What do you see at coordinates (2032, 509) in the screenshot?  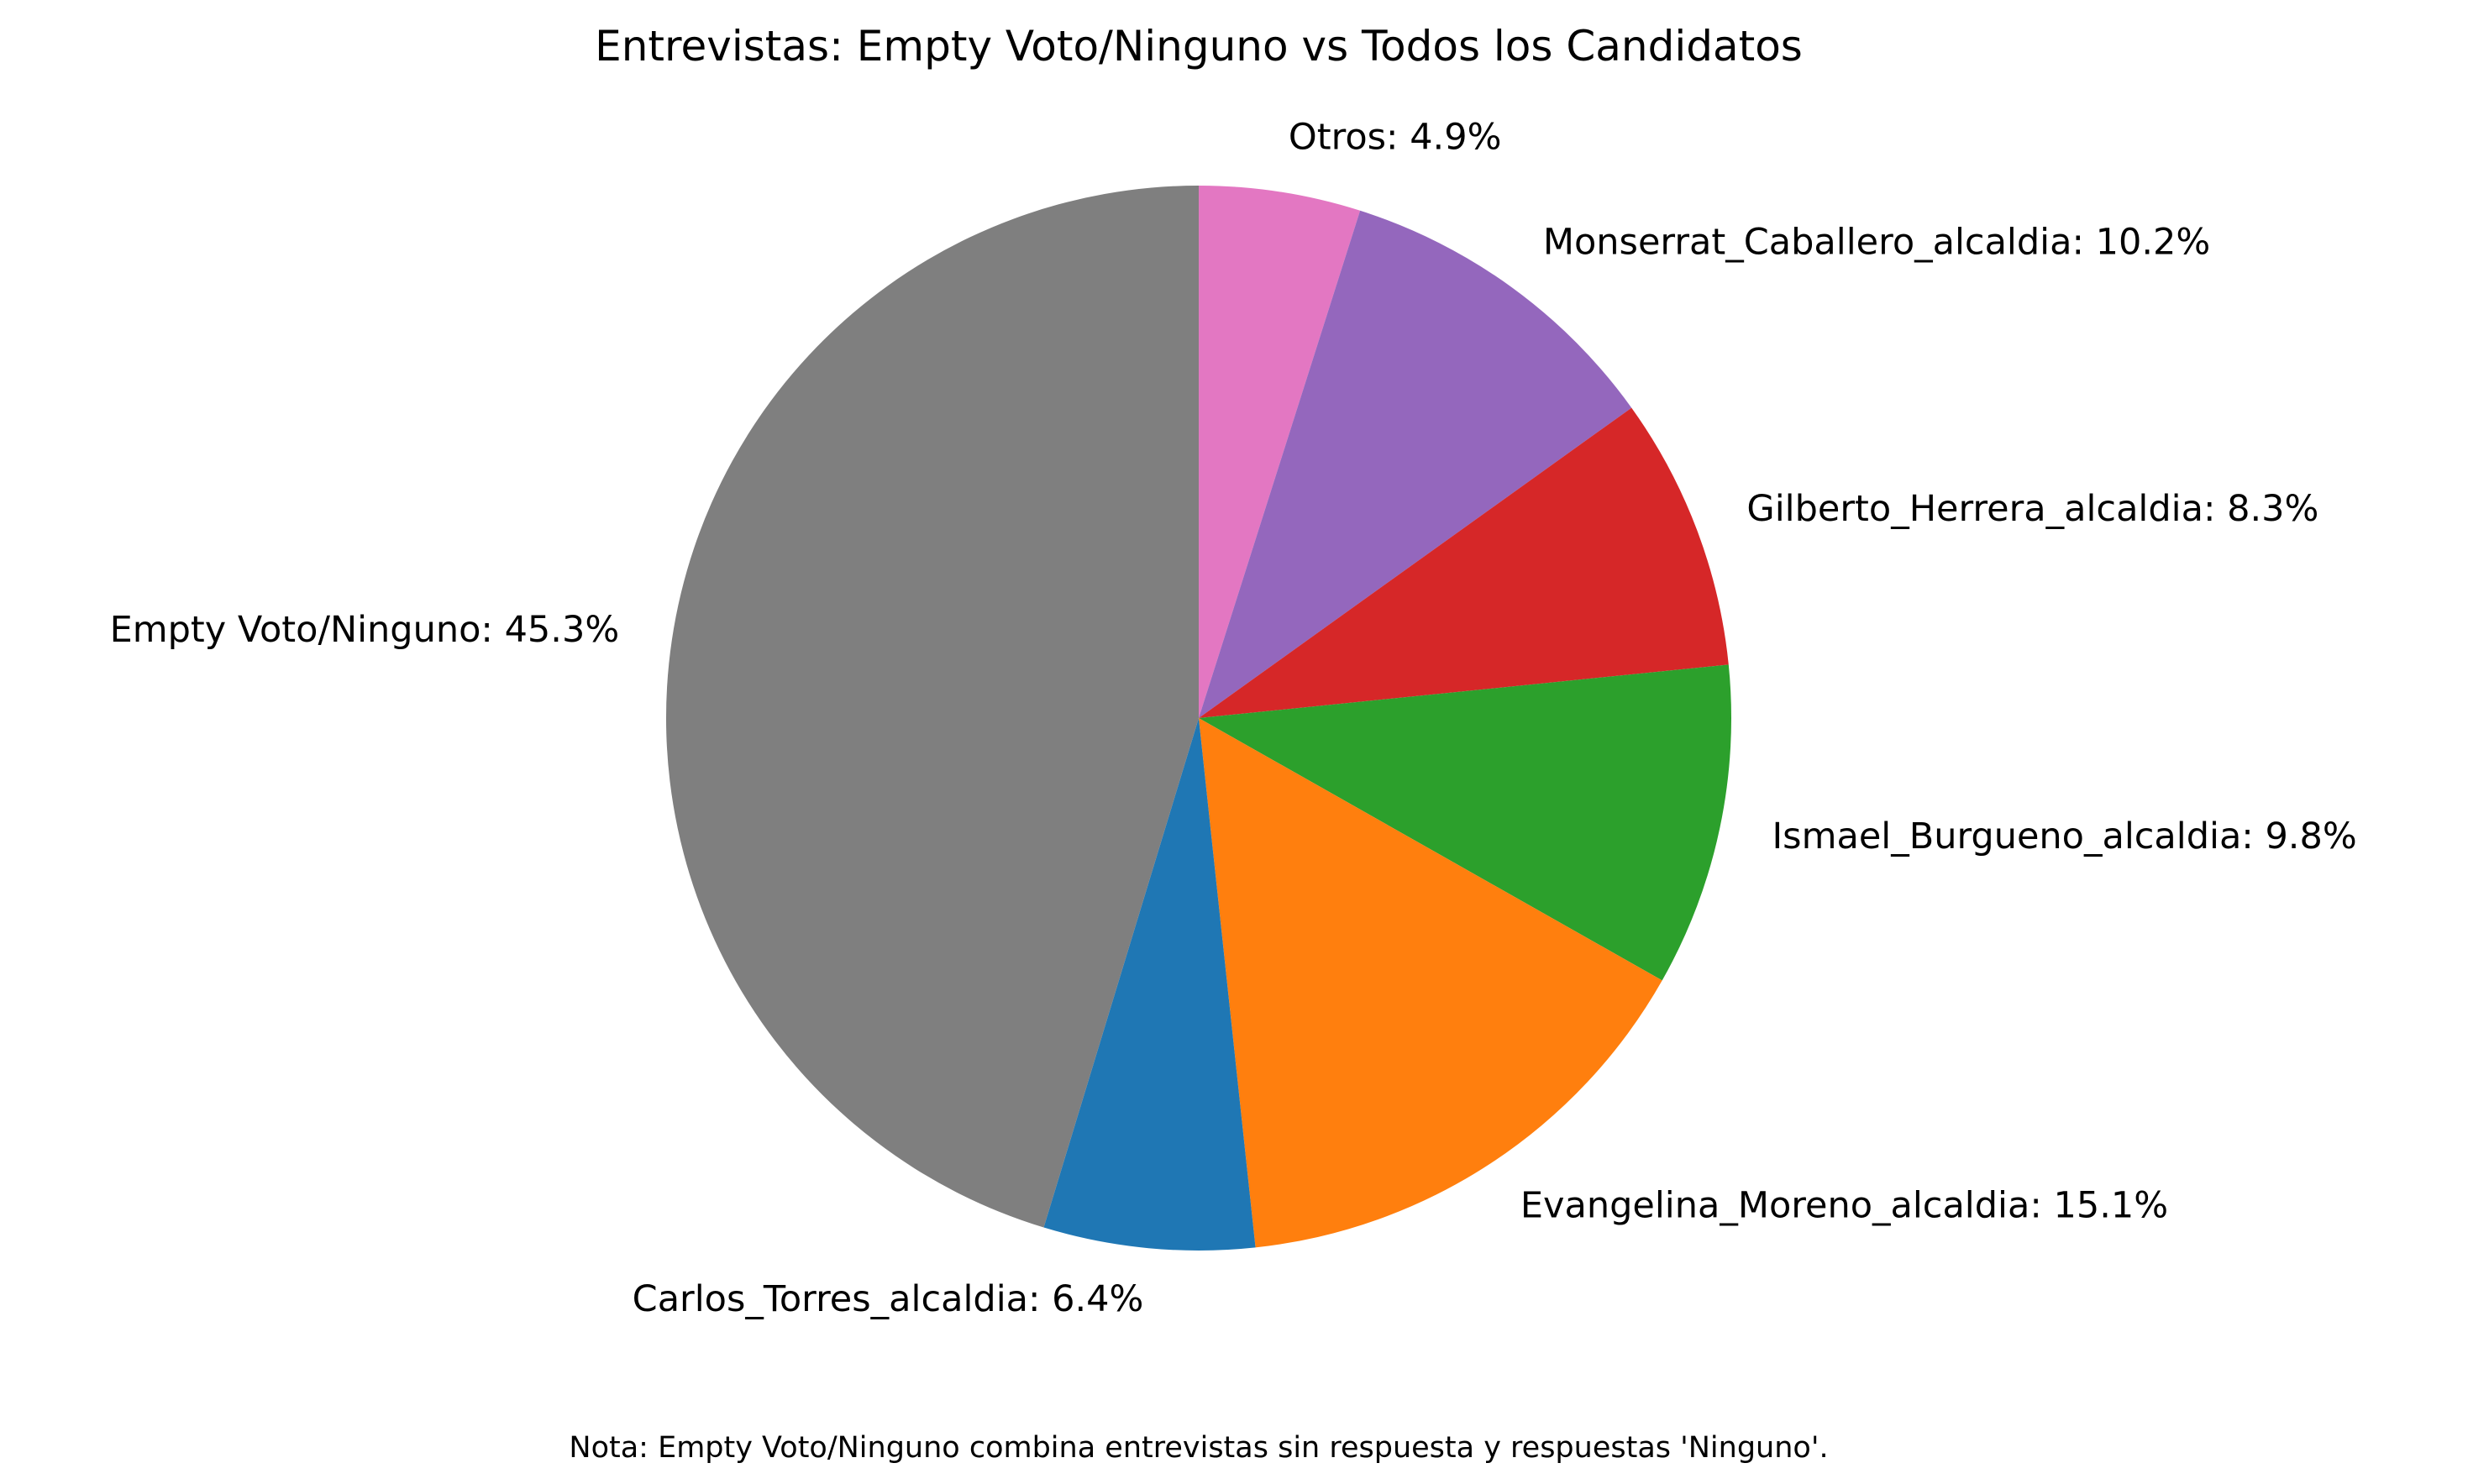 I see `pie-slice-label-2: Gilberto_Herrera_alcaldia: 8.3%` at bounding box center [2032, 509].